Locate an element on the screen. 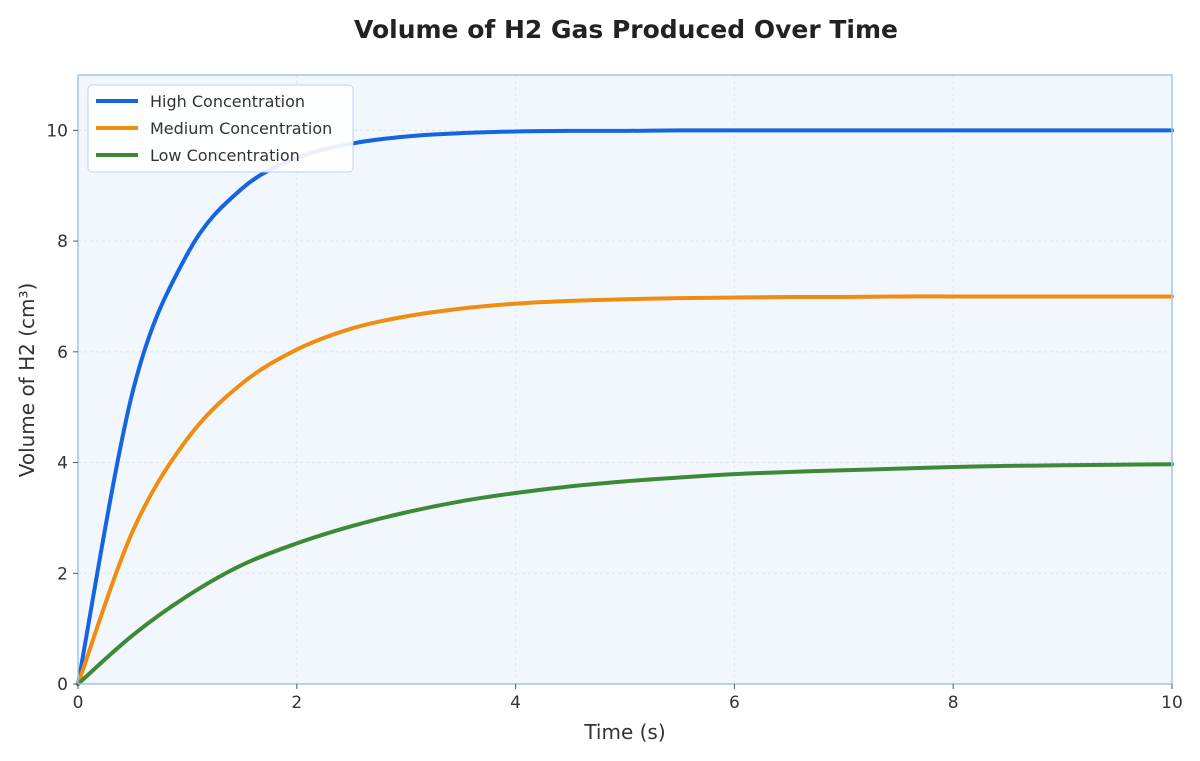  x-tick-label: 2 is located at coordinates (296, 703).